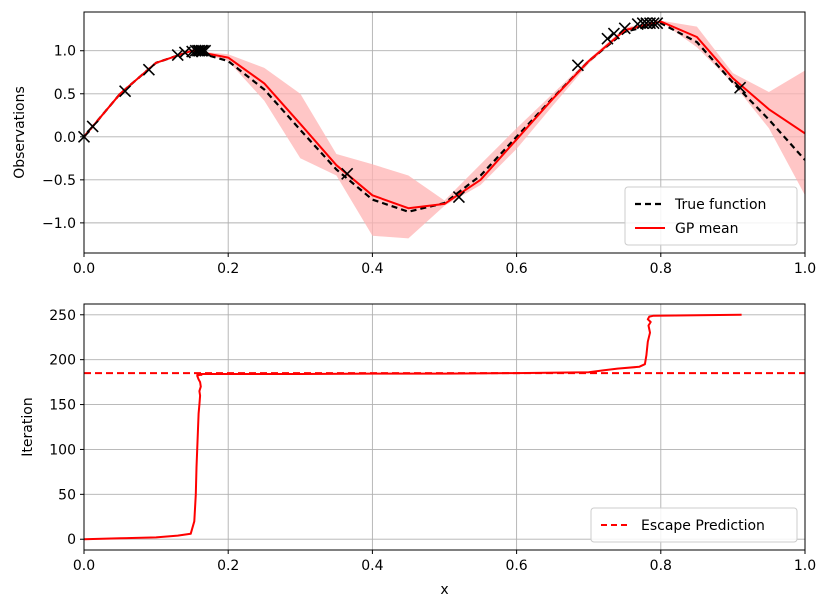 The width and height of the screenshot is (830, 610). Describe the element at coordinates (84, 269) in the screenshot. I see `top-x-tick-label: 0.0` at that location.